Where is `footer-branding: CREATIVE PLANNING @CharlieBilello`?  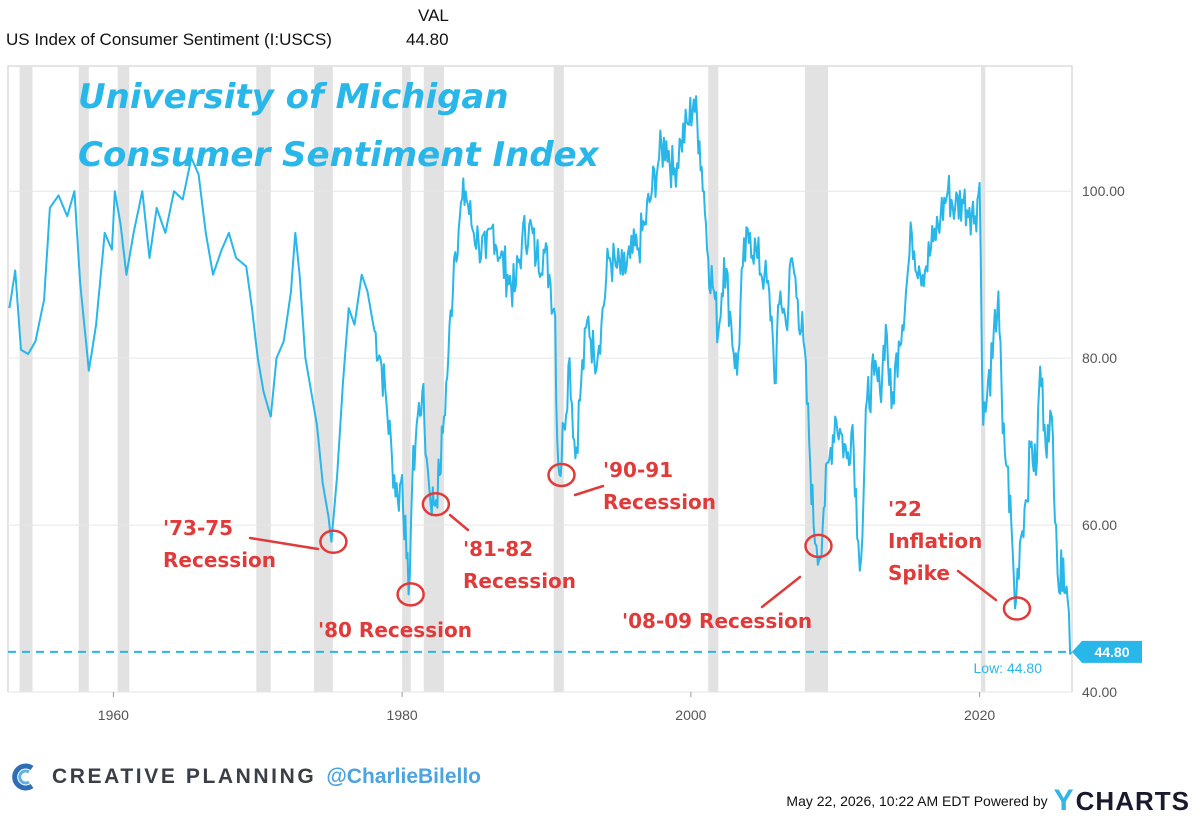 footer-branding: CREATIVE PLANNING @CharlieBilello is located at coordinates (245, 777).